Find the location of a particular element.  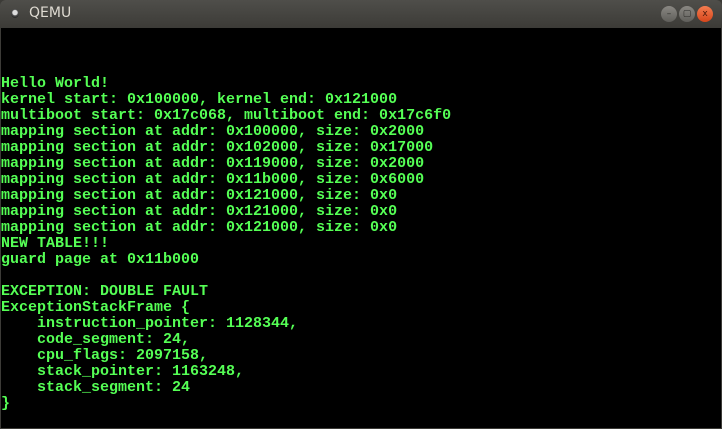

console-line: code_segment: 24, is located at coordinates (96, 339).